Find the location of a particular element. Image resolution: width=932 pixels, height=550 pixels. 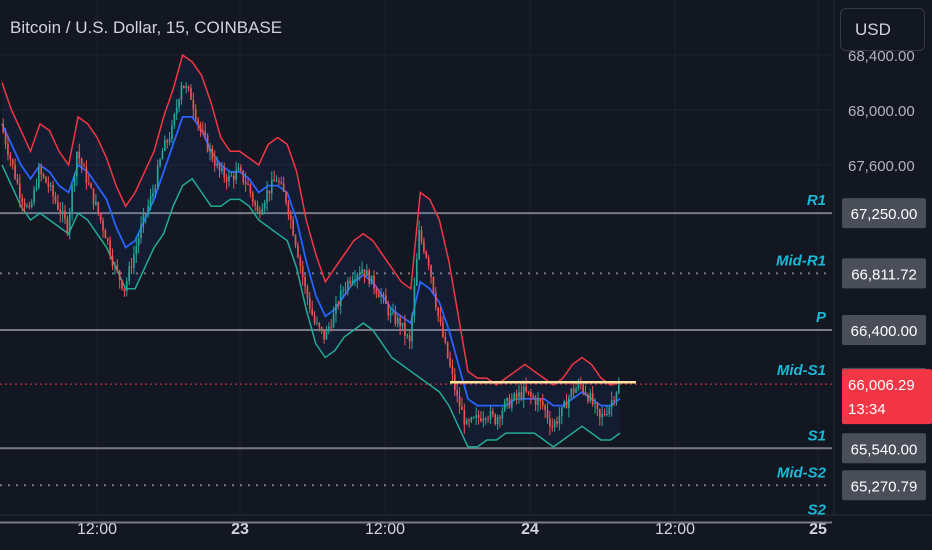

currency-button: USD is located at coordinates (882, 29).